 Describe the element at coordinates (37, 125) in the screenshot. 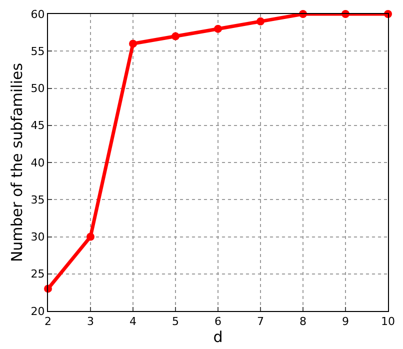

I see `y-tick-label: 45` at that location.